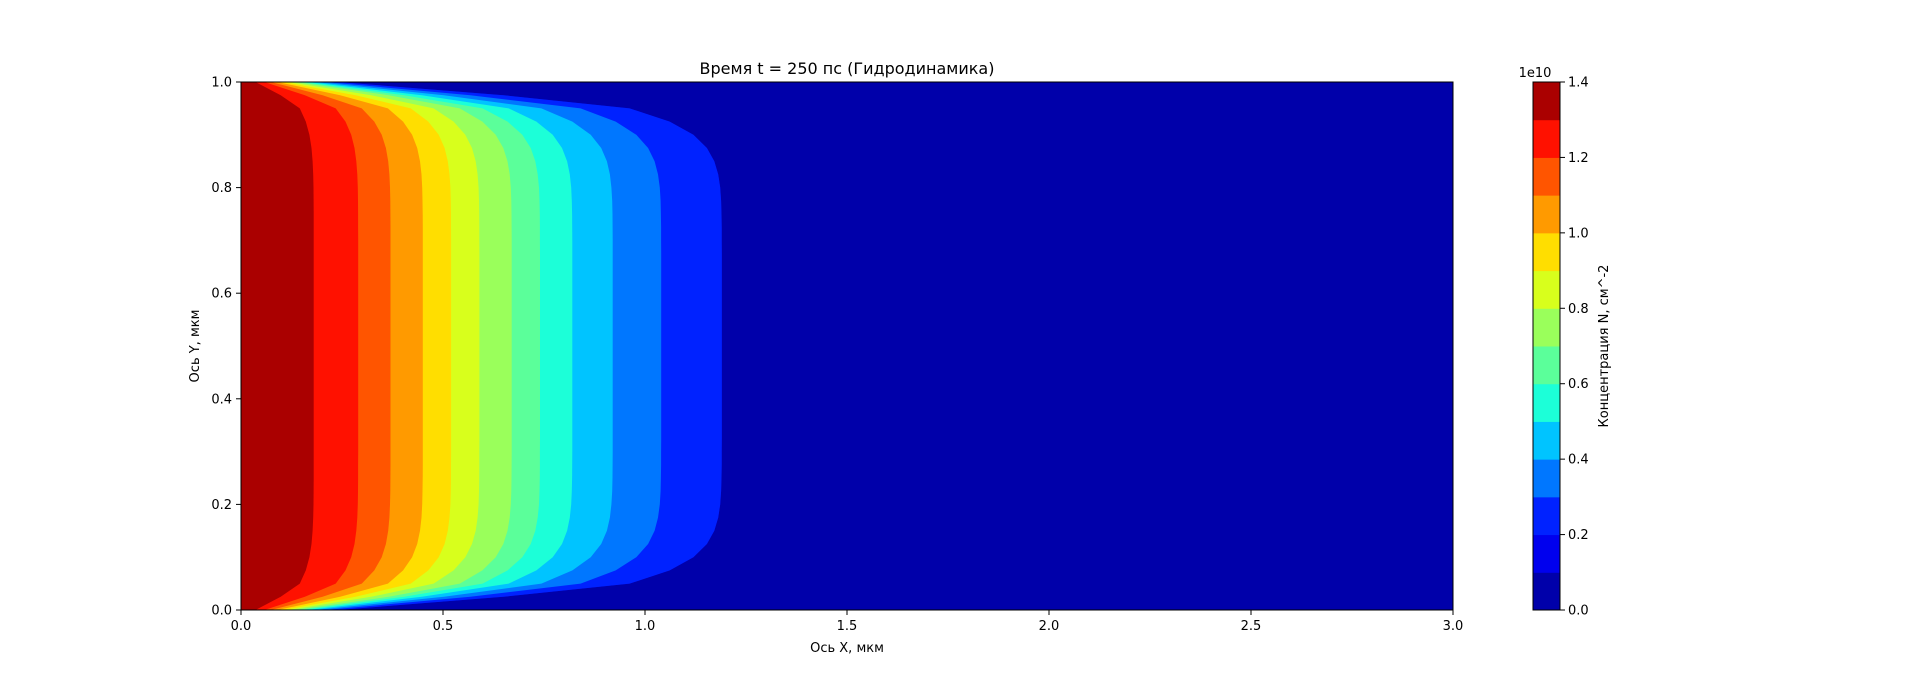  I want to click on y-tick-label: 0.8, so click(221, 188).